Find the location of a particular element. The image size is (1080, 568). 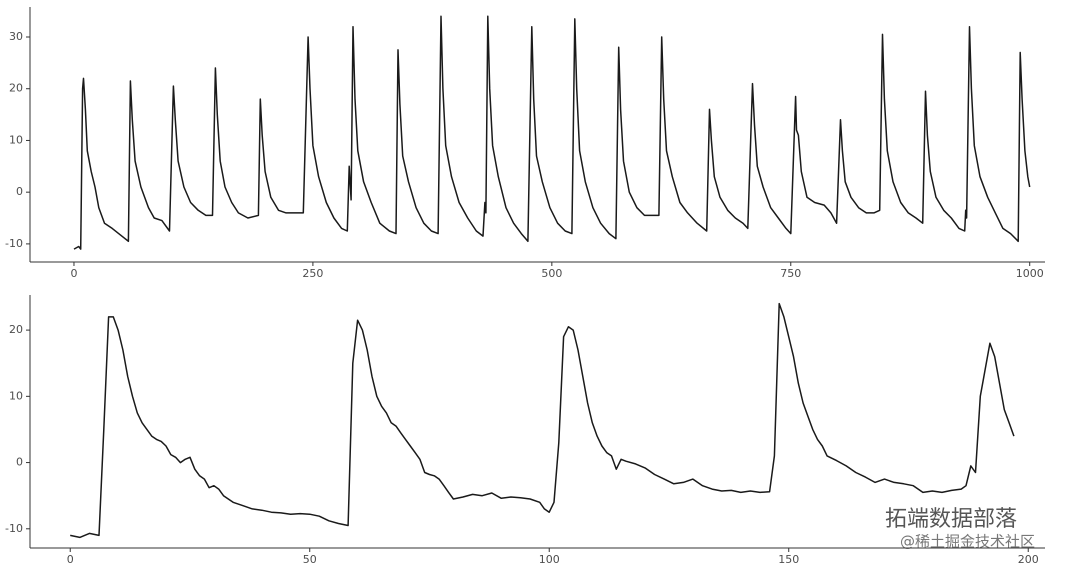

watermark: 拓端数据部落 is located at coordinates (951, 519).